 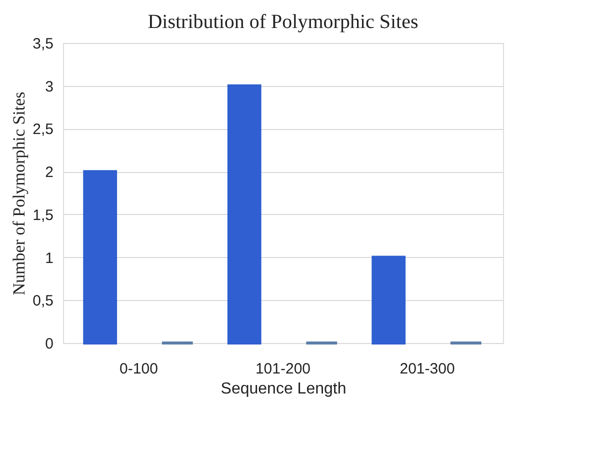 I want to click on y-tick-label: 3, so click(x=49, y=87).